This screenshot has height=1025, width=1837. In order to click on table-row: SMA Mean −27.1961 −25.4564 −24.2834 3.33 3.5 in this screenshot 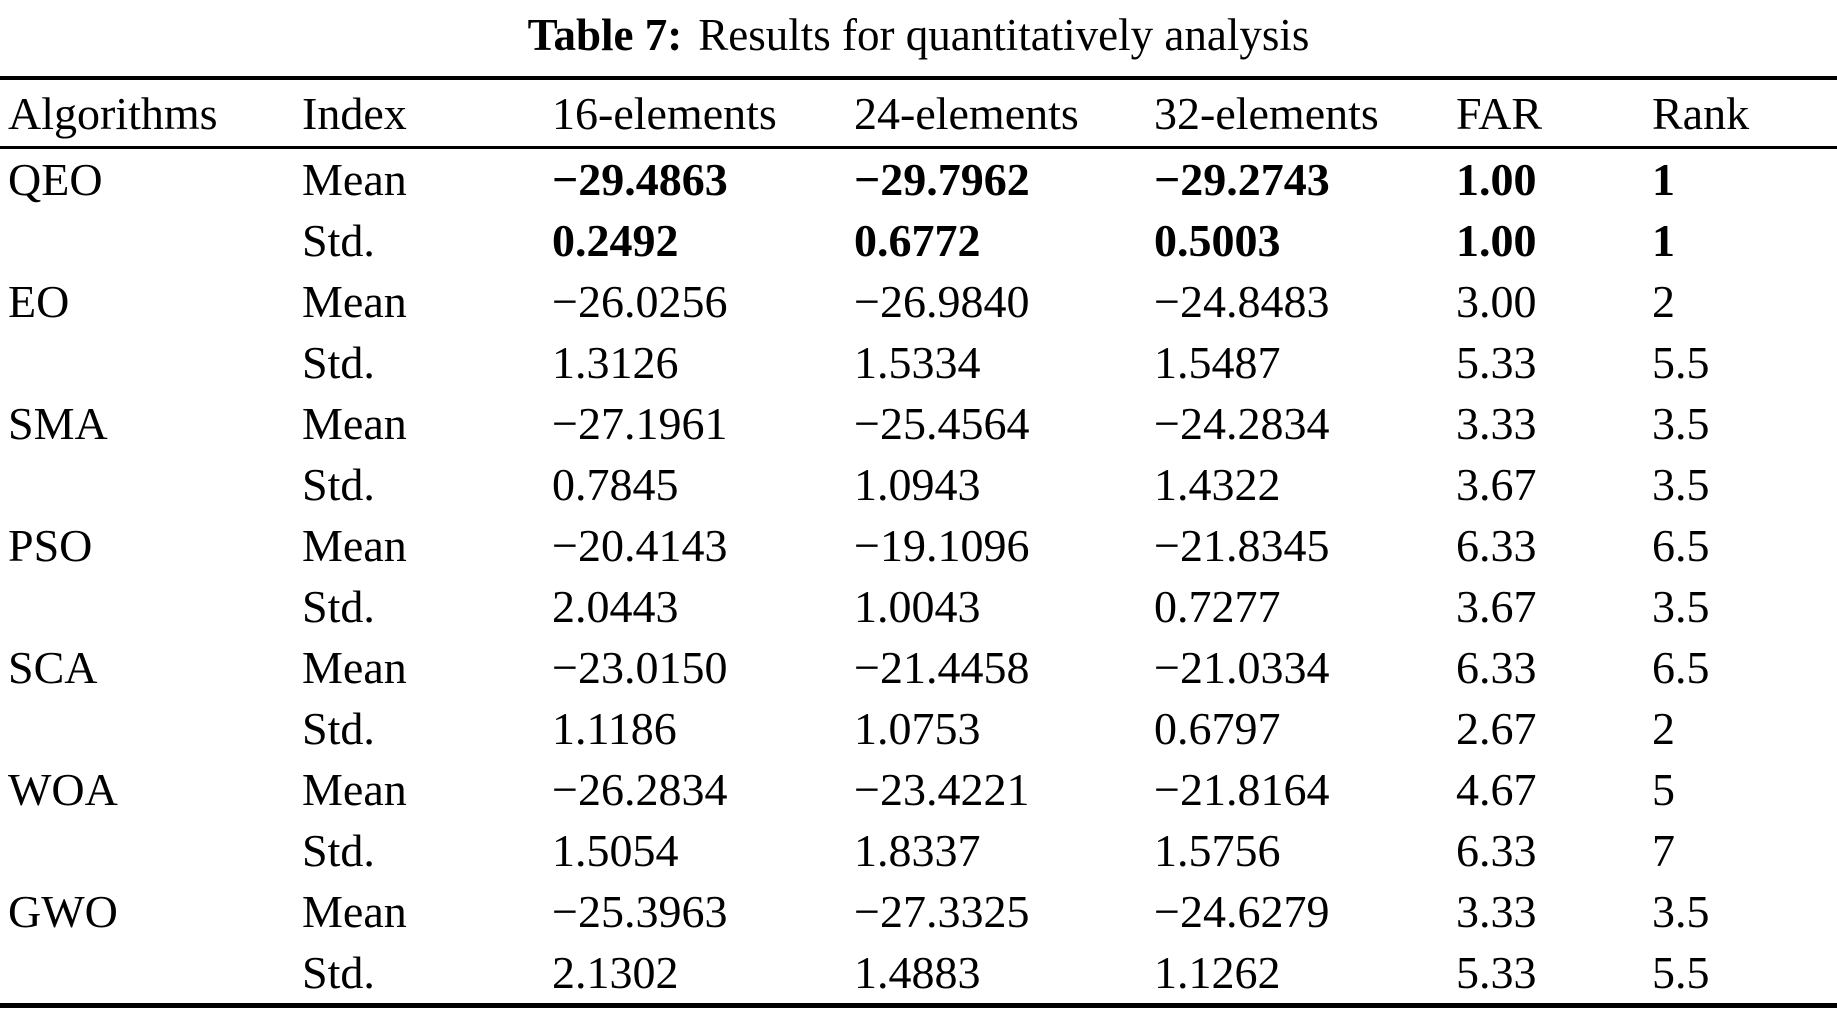, I will do `click(918, 423)`.